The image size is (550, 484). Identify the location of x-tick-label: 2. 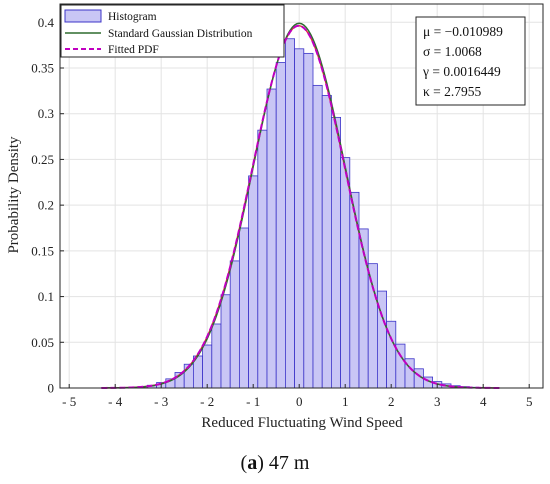
(391, 401).